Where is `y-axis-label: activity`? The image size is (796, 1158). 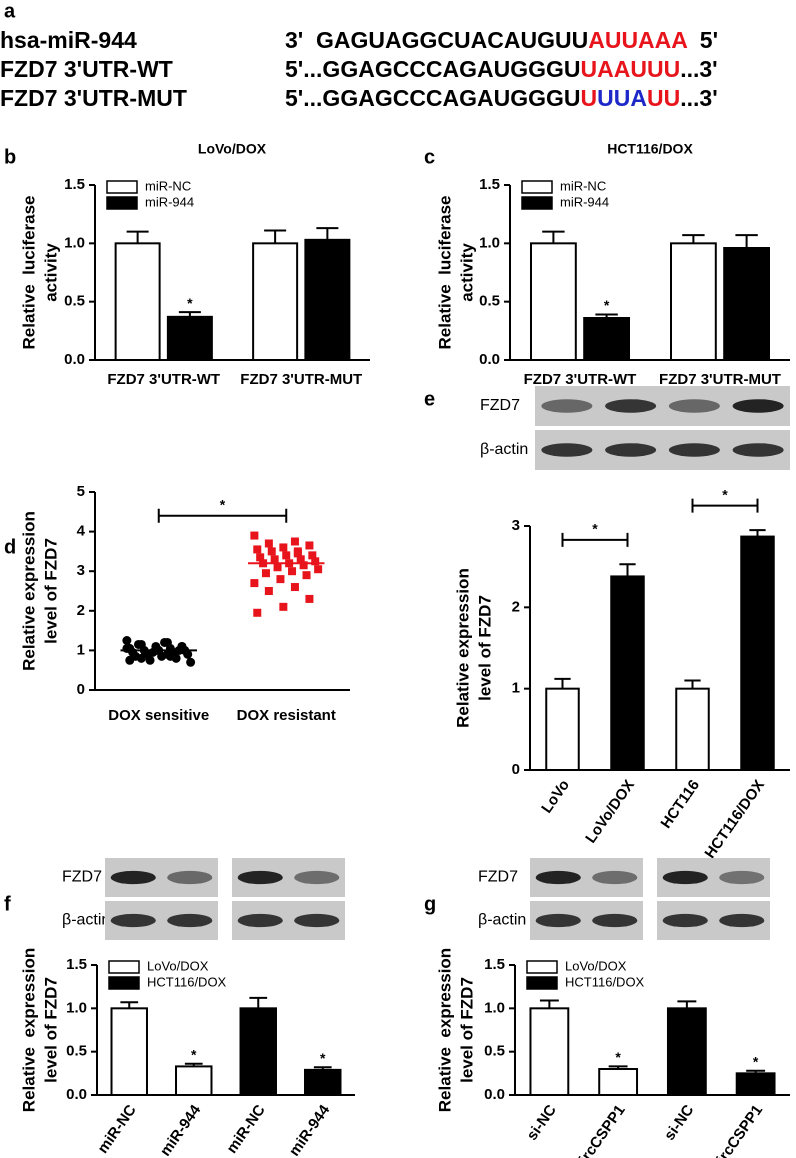
y-axis-label: activity is located at coordinates (466, 272).